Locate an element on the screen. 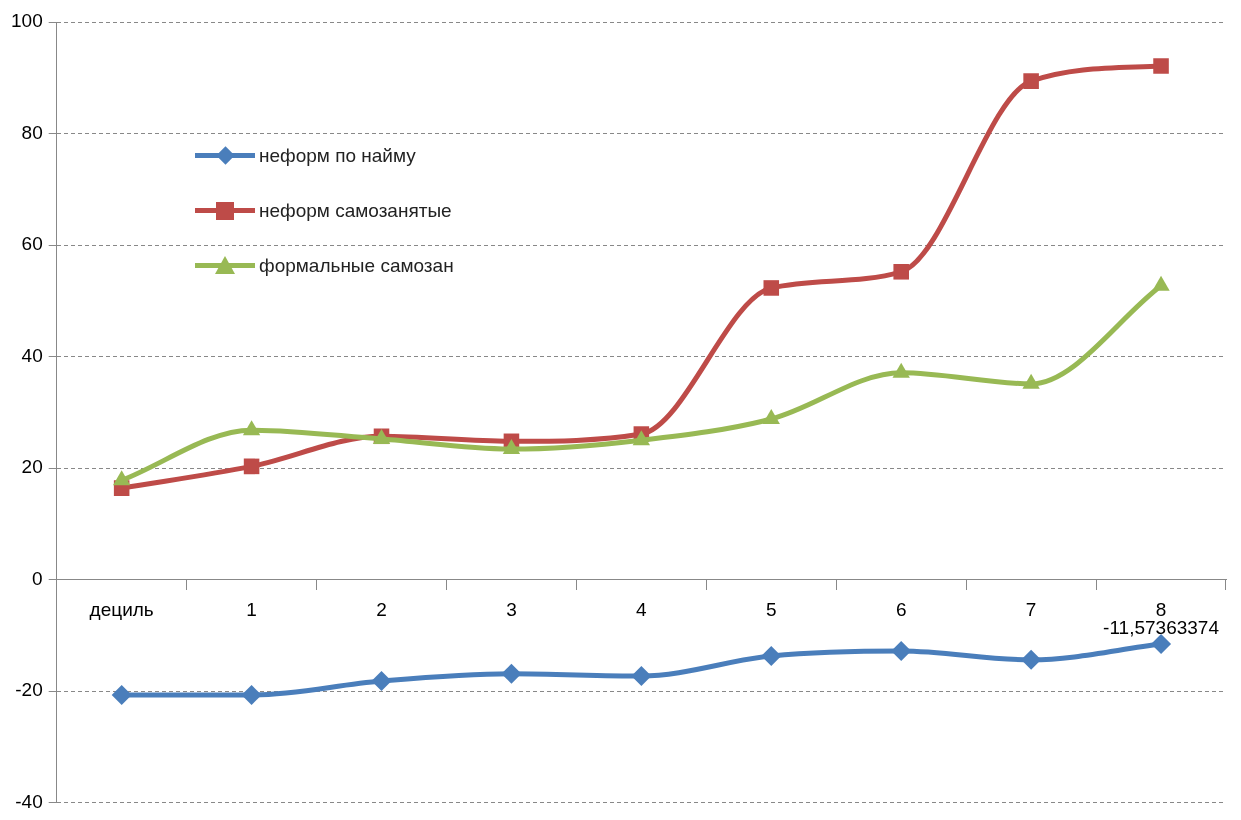 This screenshot has width=1241, height=820. x-tick-label: 4 is located at coordinates (642, 610).